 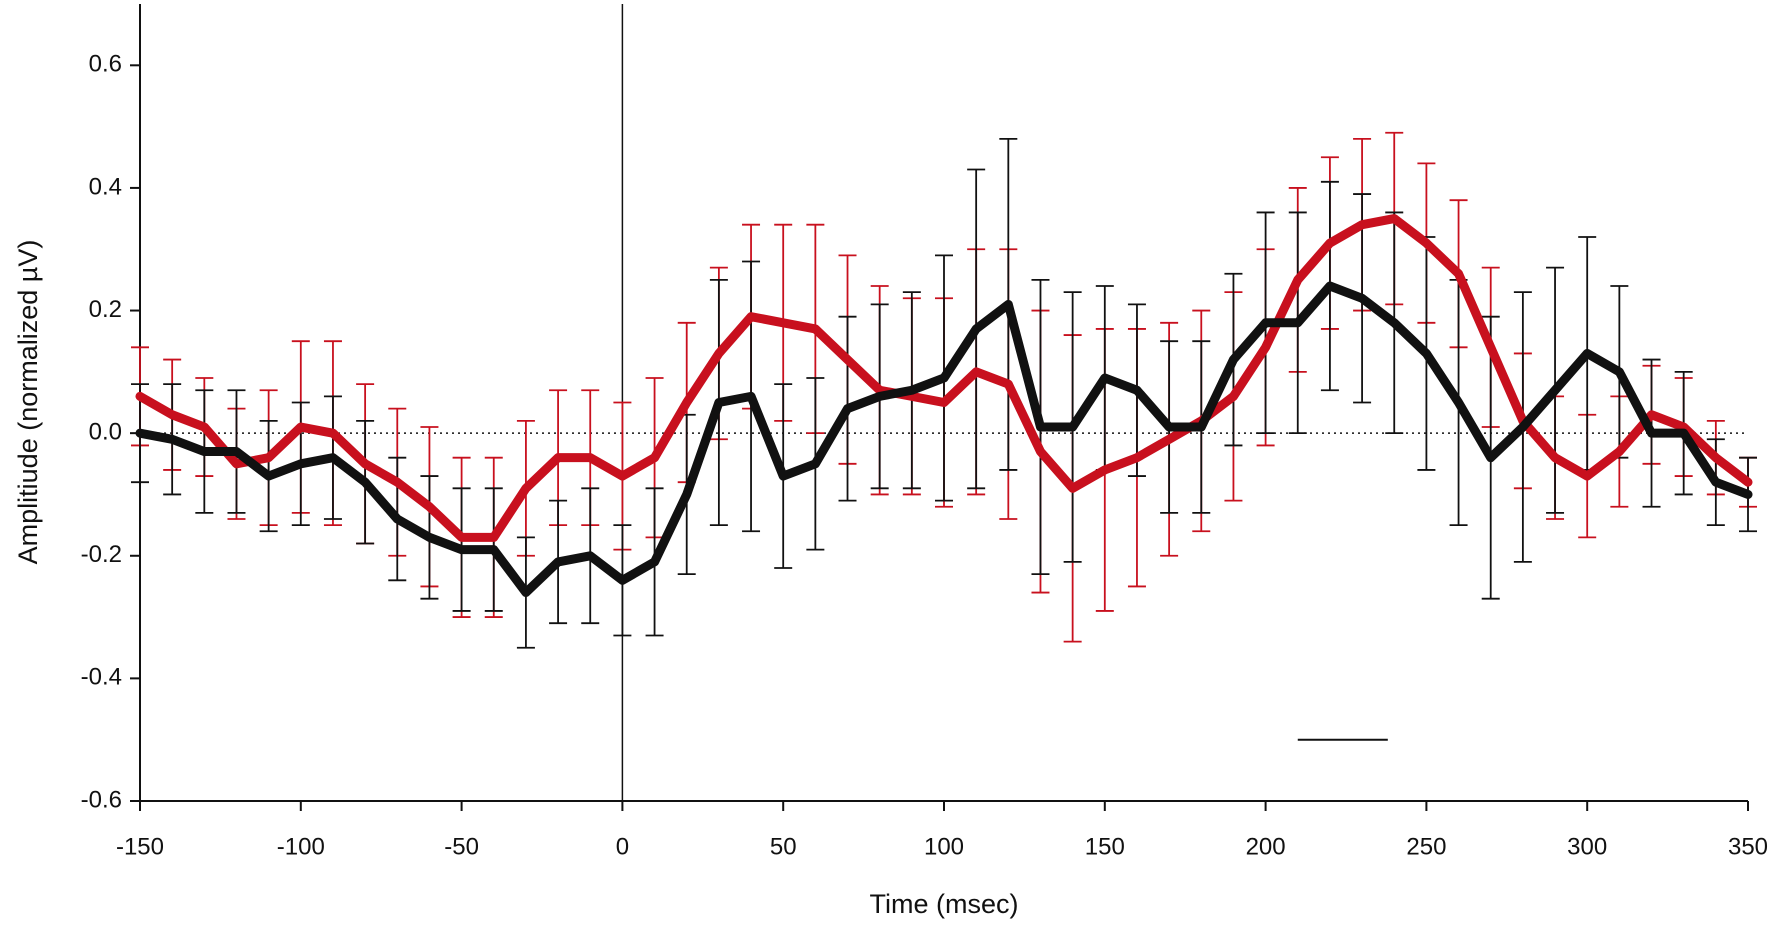 I want to click on y-axis-title: Amplitiude (normalized µV), so click(x=28, y=402).